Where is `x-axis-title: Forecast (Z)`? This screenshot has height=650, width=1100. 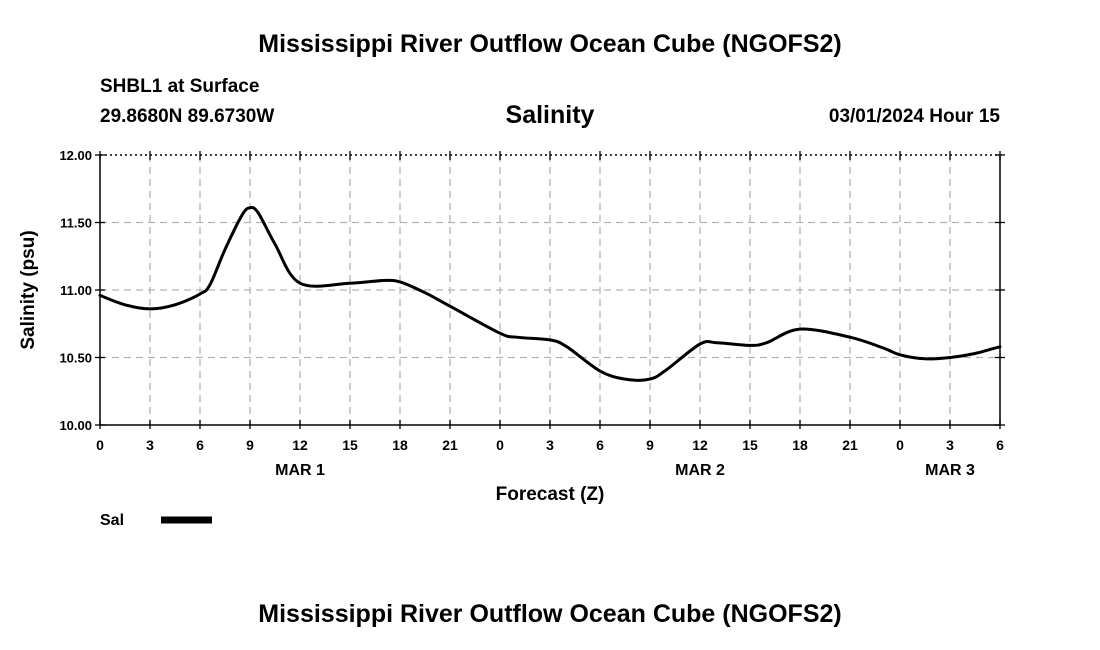 x-axis-title: Forecast (Z) is located at coordinates (550, 494).